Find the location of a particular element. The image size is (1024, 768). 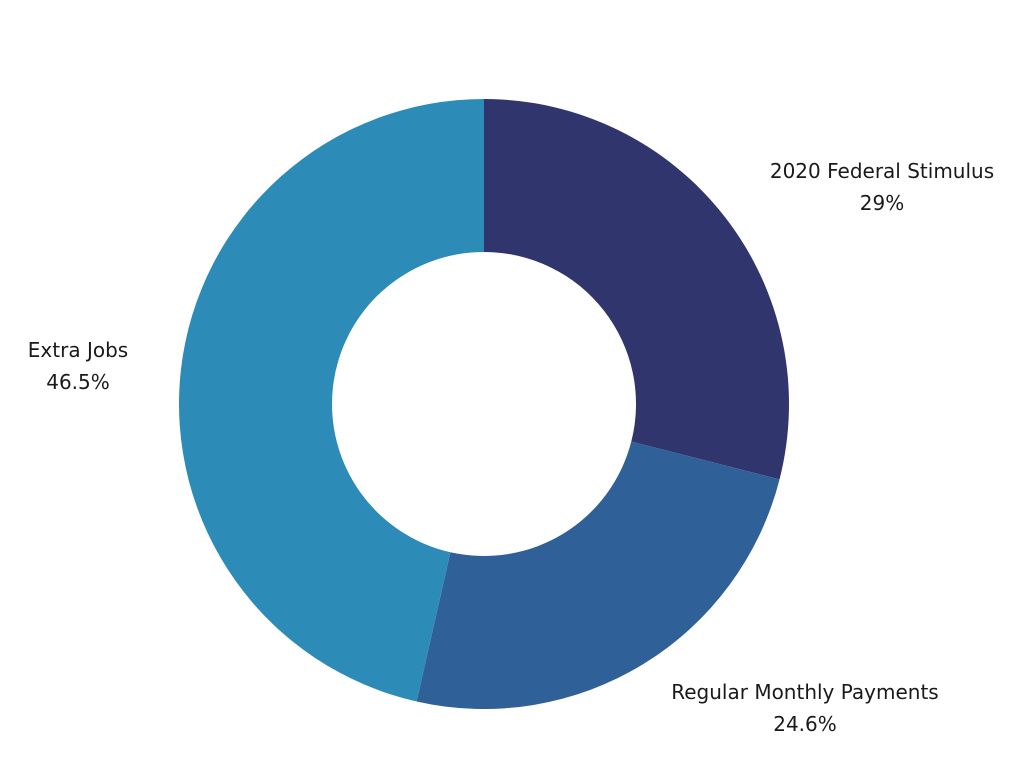

slice-label-name: Extra Jobs is located at coordinates (78, 350).